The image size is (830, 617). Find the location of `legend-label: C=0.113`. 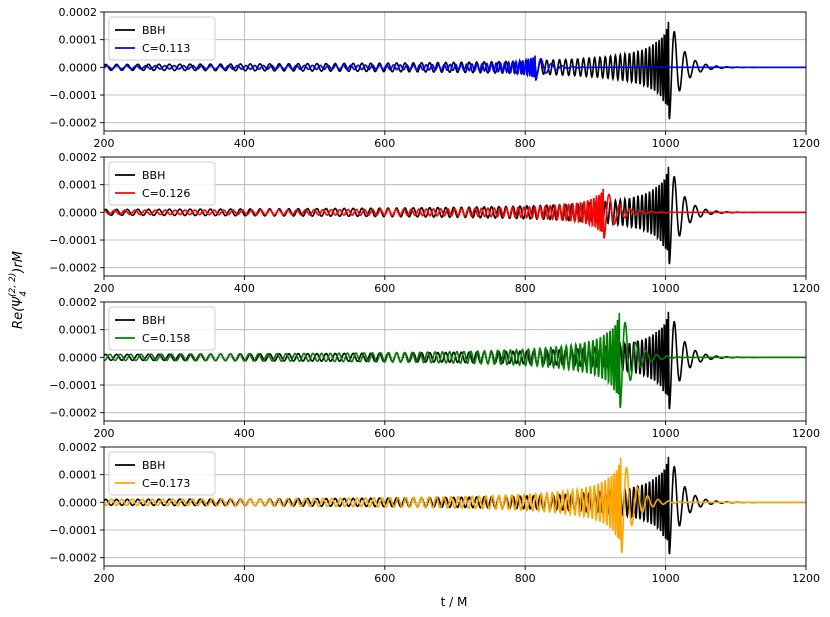

legend-label: C=0.113 is located at coordinates (166, 48).